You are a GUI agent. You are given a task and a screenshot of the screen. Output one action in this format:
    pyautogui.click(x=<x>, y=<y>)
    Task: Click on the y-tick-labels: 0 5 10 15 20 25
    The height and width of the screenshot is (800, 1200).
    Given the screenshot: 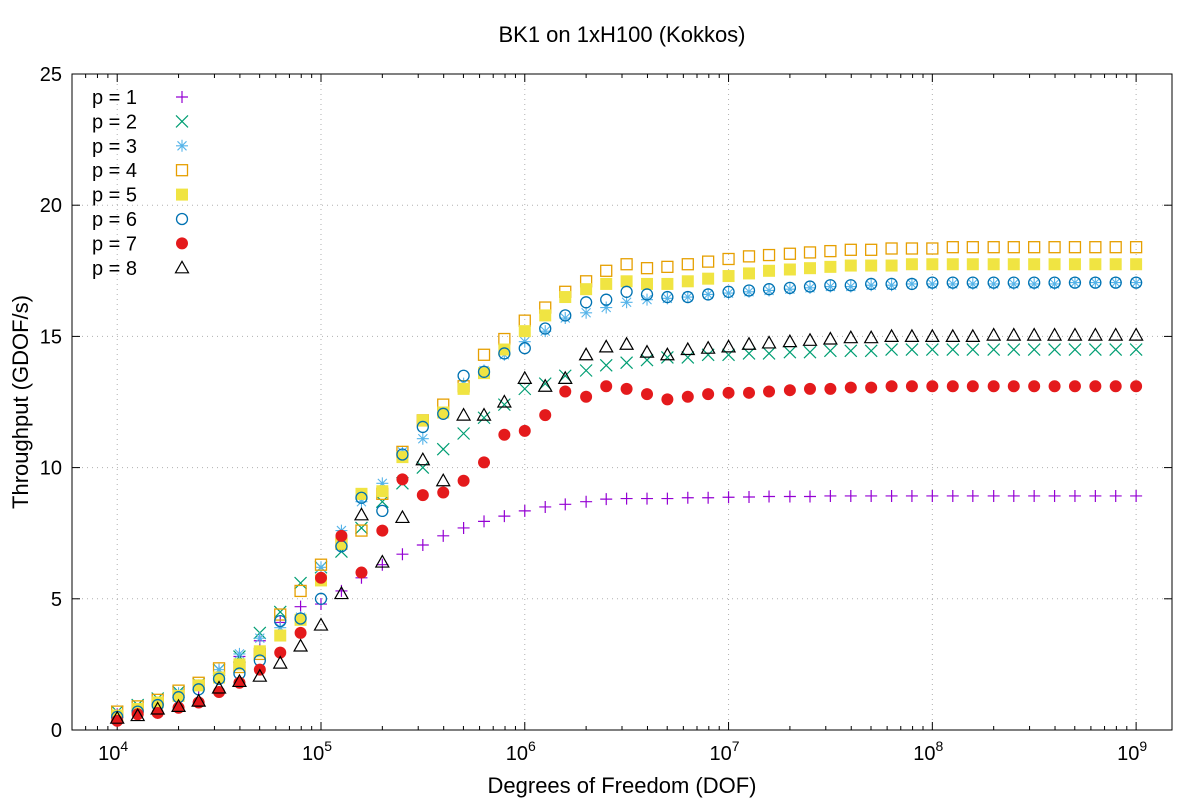 What is the action you would take?
    pyautogui.click(x=51, y=403)
    